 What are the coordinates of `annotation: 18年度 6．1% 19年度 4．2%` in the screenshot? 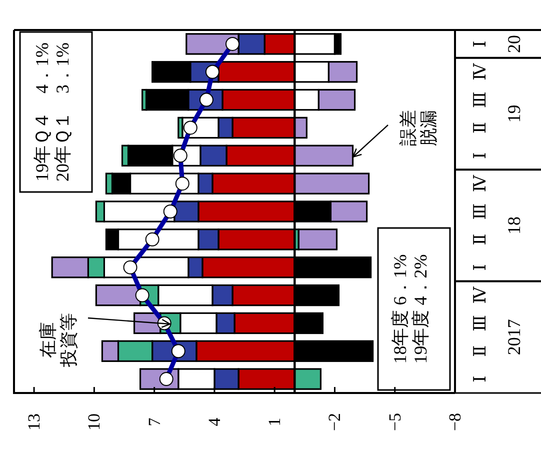 It's located at (410, 309).